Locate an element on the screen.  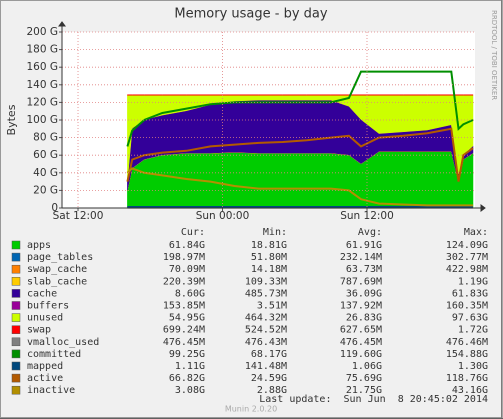
legend-label: apps is located at coordinates (39, 245).